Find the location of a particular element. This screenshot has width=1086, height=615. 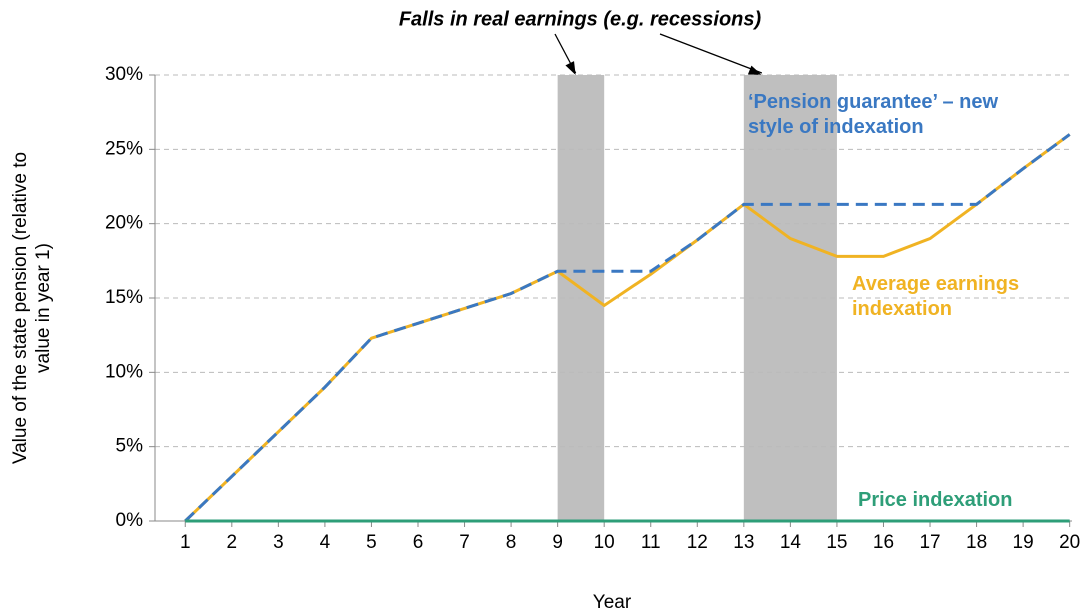

arrow is located at coordinates (711, 53).